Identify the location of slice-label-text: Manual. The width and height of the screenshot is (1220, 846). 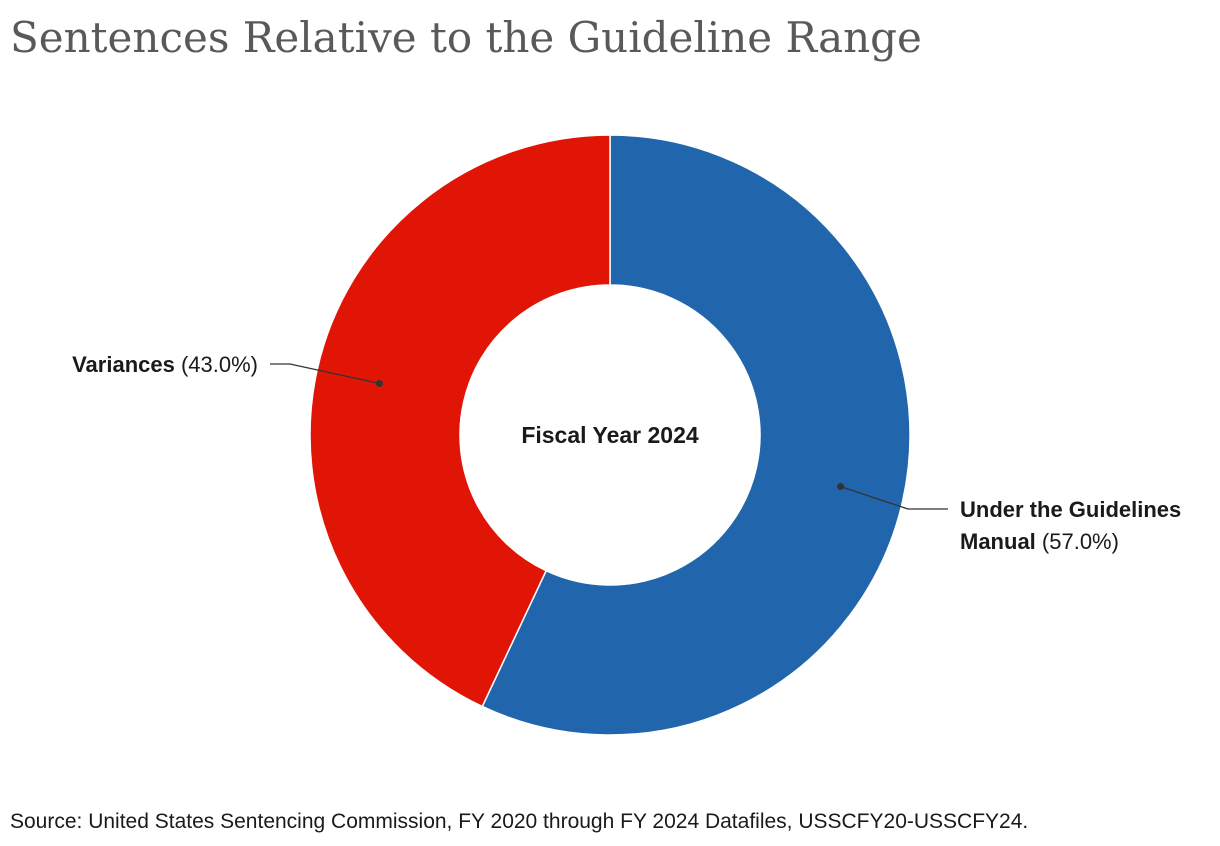
(998, 541).